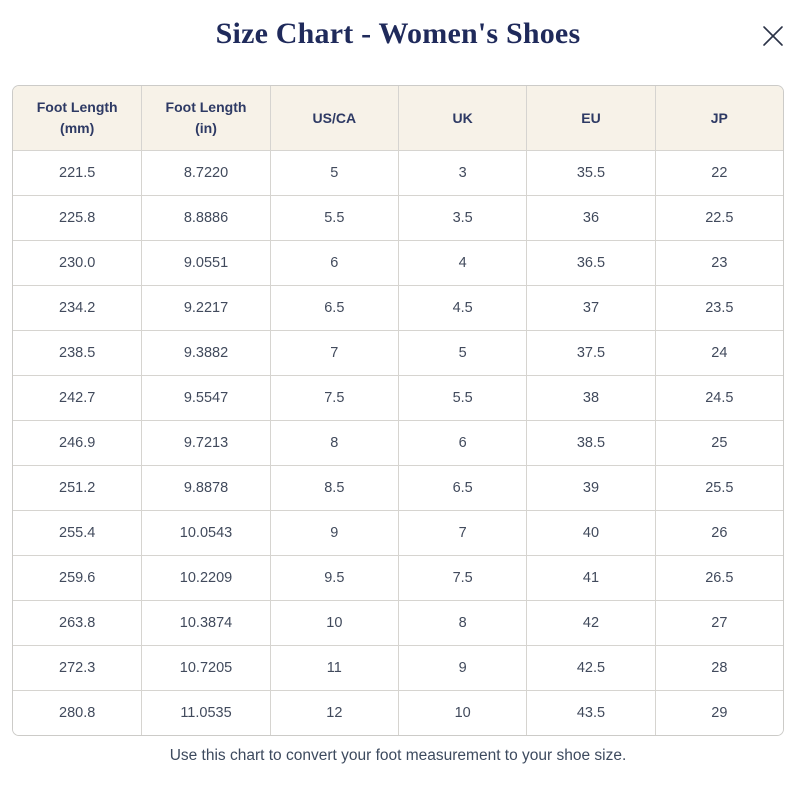 Image resolution: width=796 pixels, height=798 pixels. I want to click on table-cell: 25, so click(718, 442).